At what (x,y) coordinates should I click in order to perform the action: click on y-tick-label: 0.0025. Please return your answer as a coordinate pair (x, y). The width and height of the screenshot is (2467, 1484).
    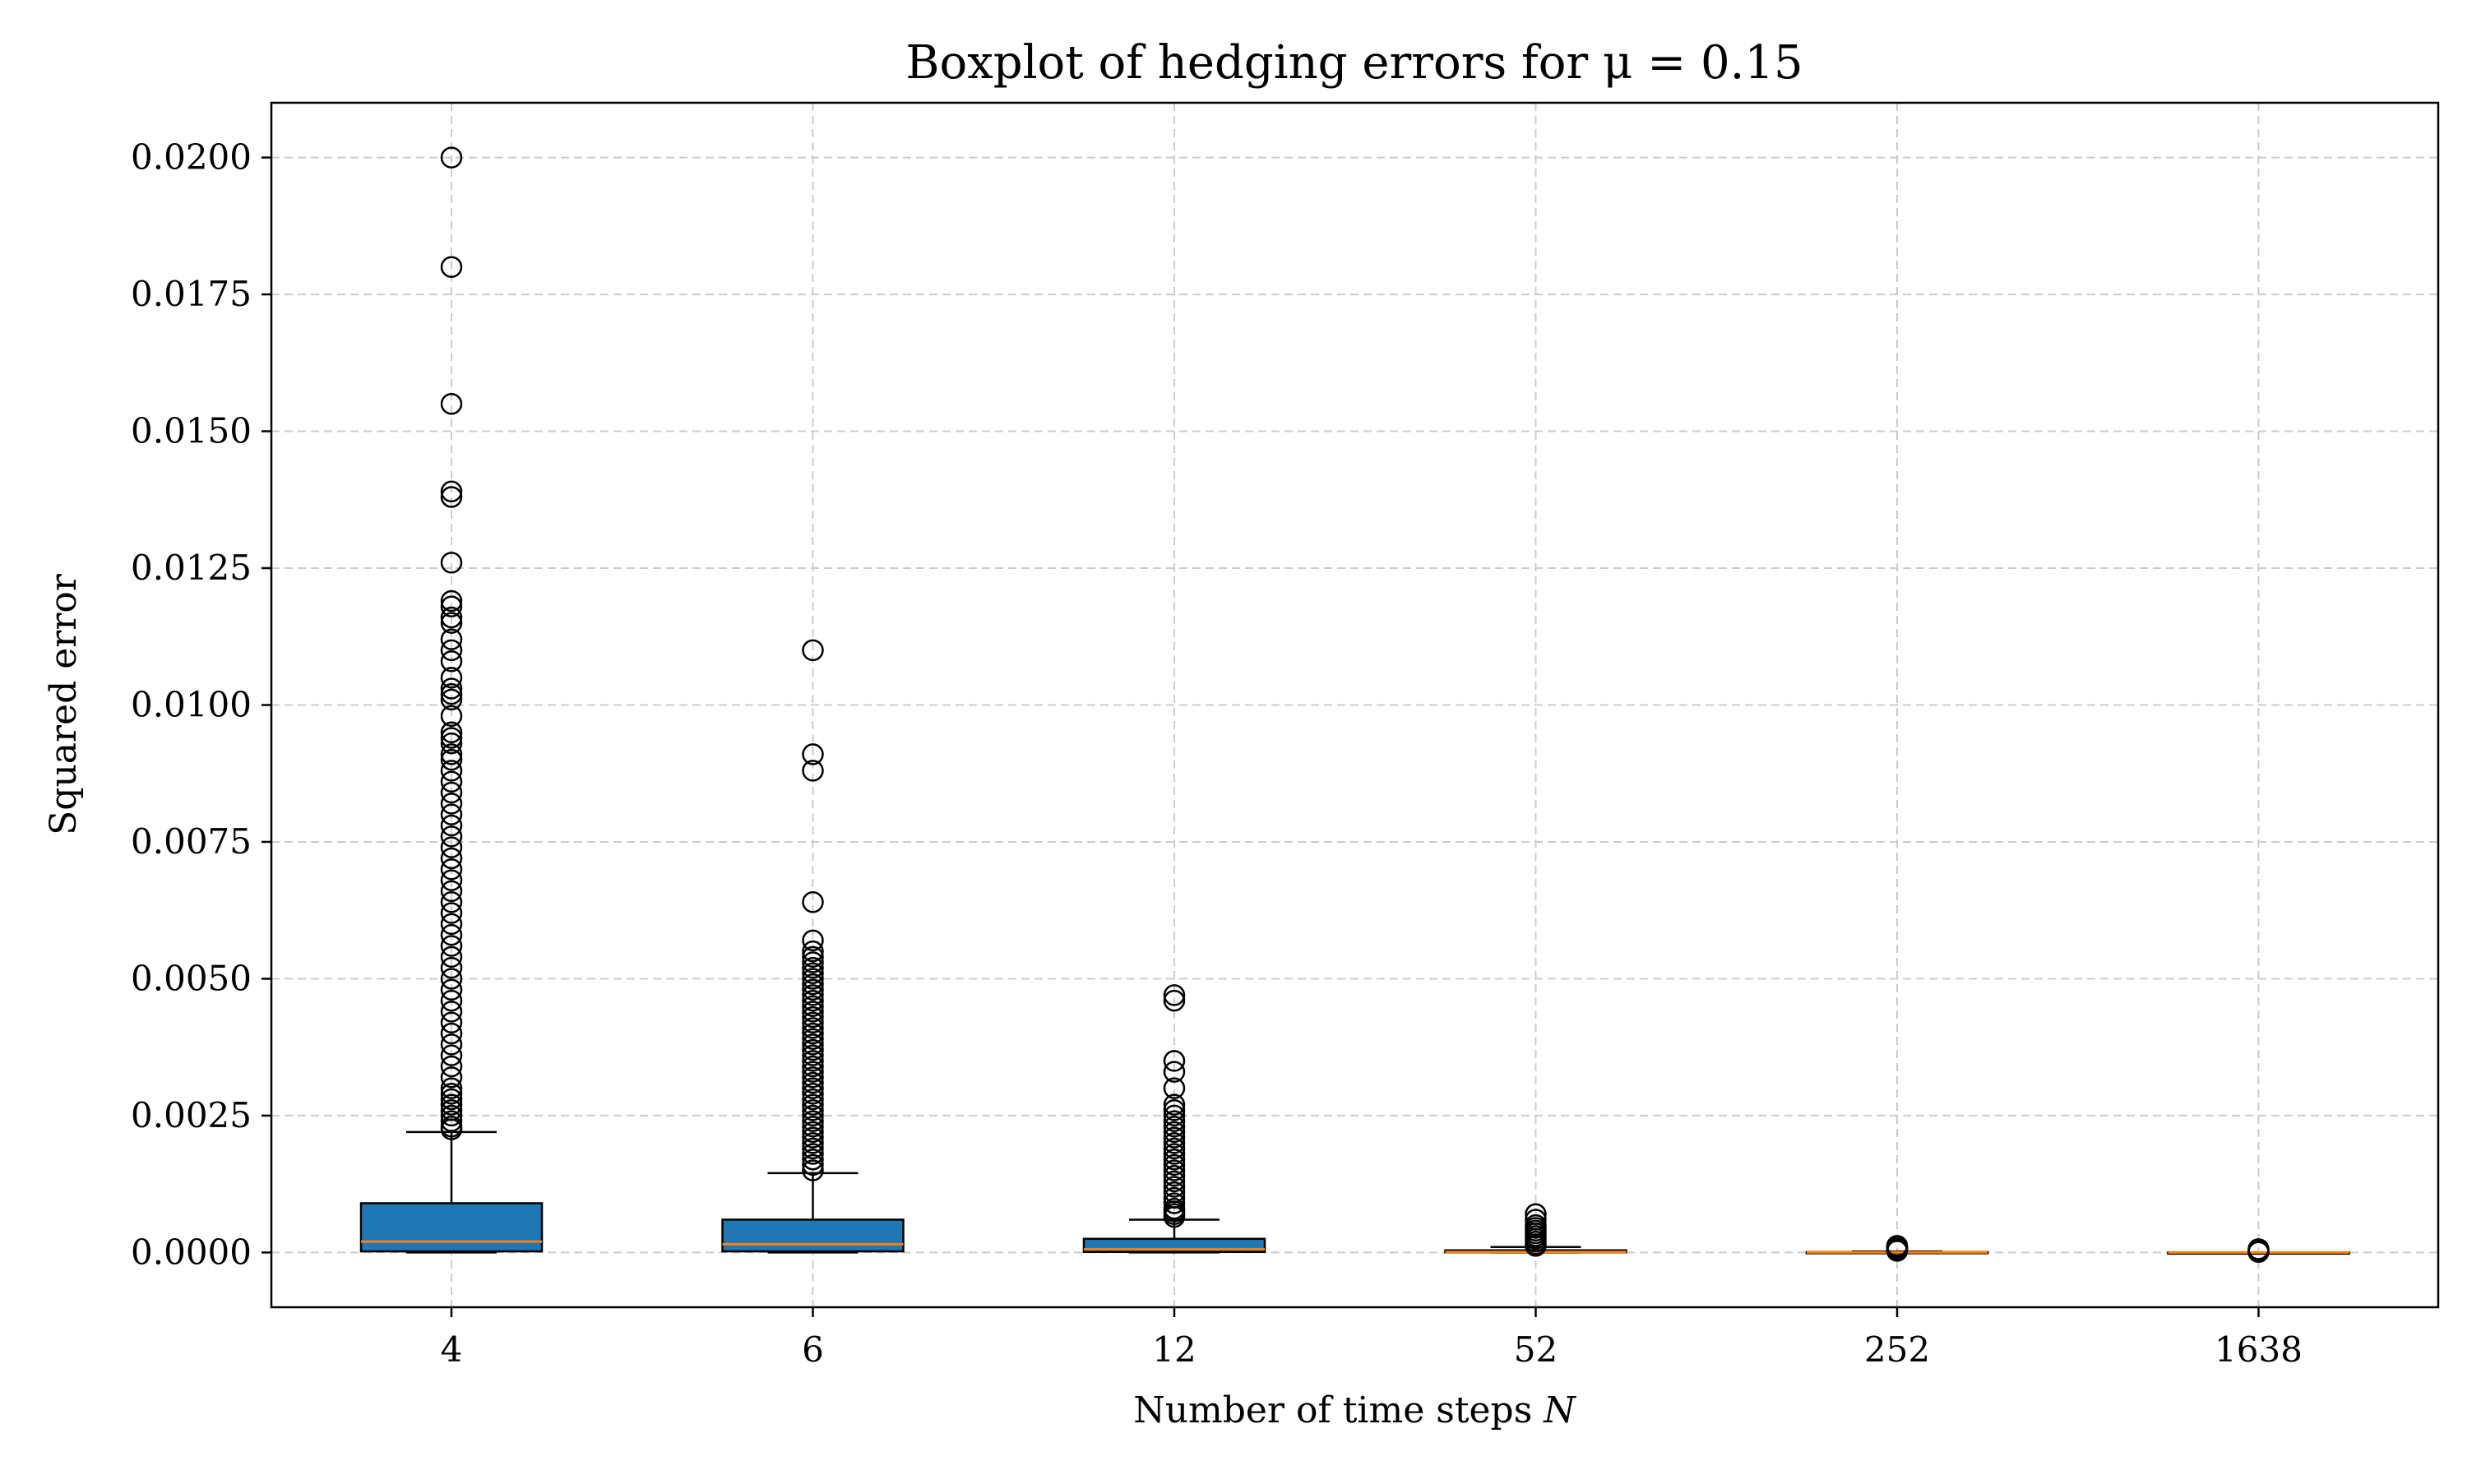
    Looking at the image, I should click on (192, 1115).